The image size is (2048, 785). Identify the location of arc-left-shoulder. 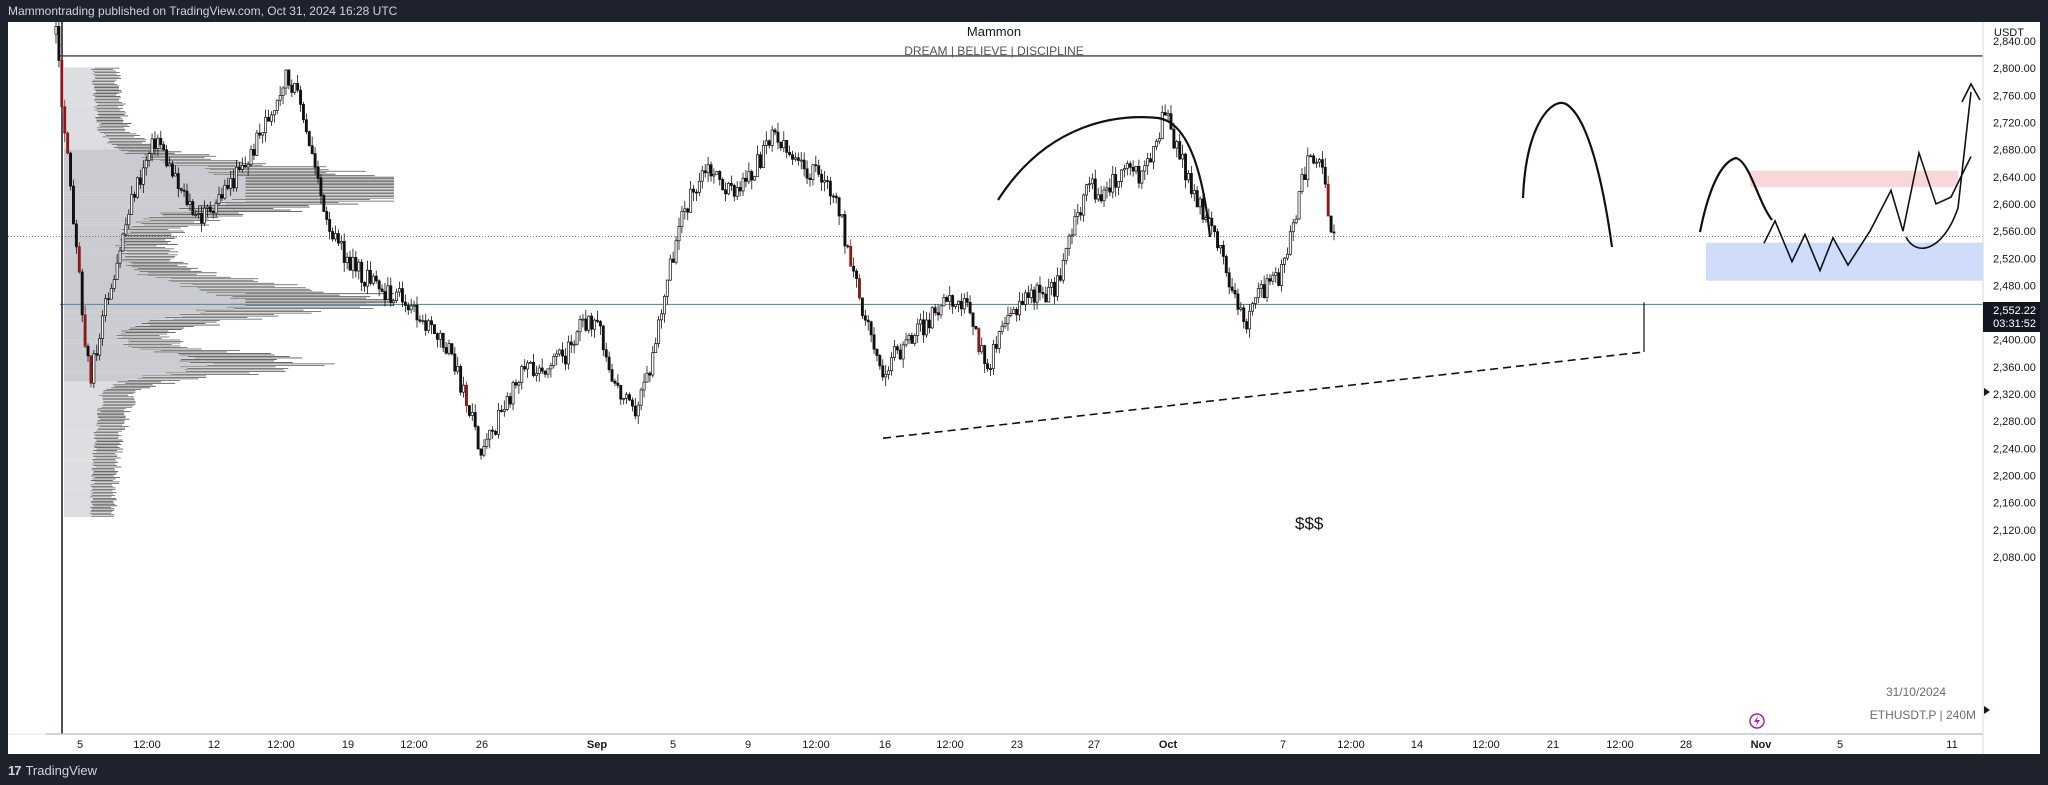
(1104, 177).